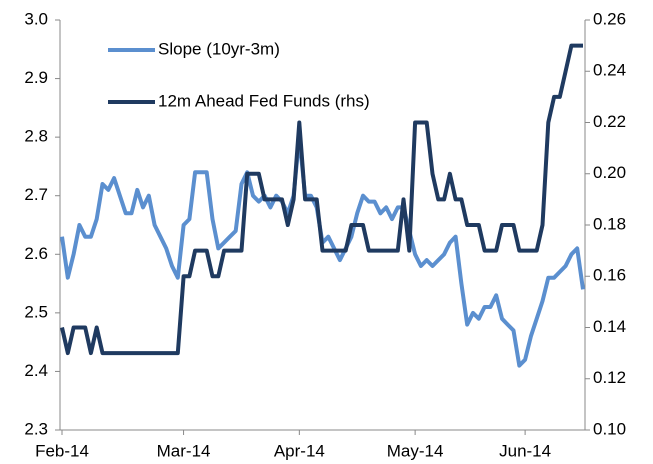 The width and height of the screenshot is (653, 464). Describe the element at coordinates (36, 253) in the screenshot. I see `y-tick-label: 2.6` at that location.